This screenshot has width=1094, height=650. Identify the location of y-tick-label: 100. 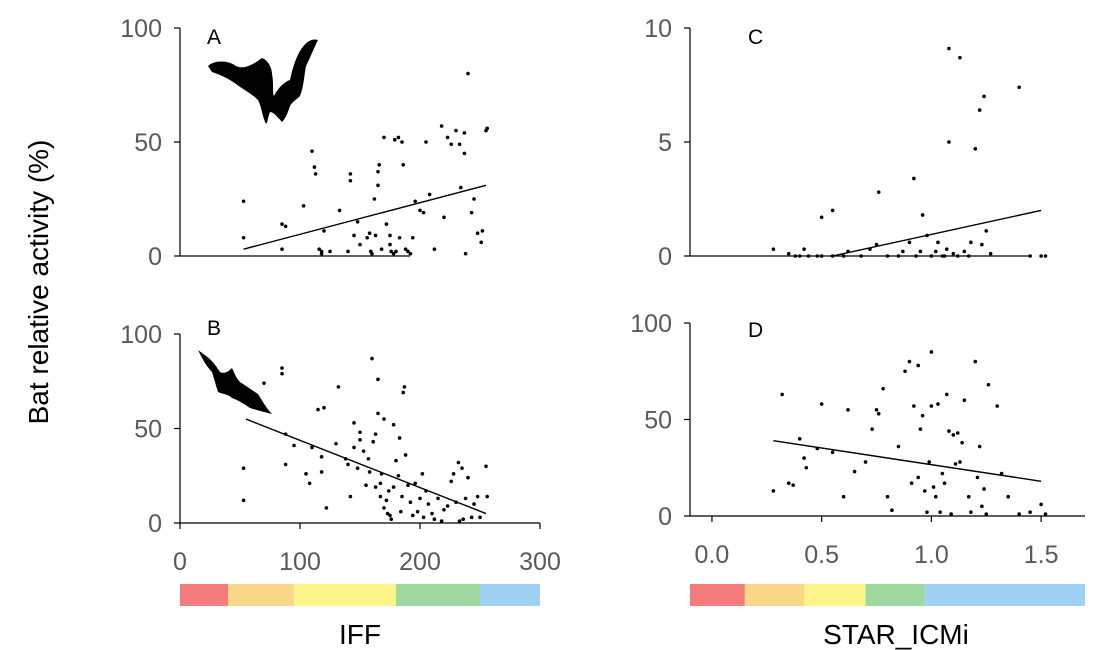
(651, 324).